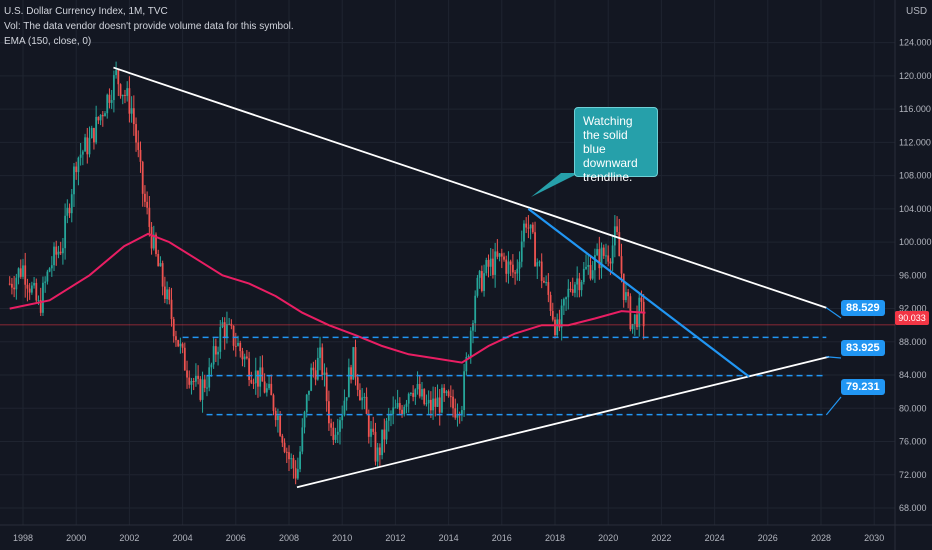 Image resolution: width=932 pixels, height=550 pixels. What do you see at coordinates (48, 41) in the screenshot?
I see `indicator-label: EMA (150, close, 0)` at bounding box center [48, 41].